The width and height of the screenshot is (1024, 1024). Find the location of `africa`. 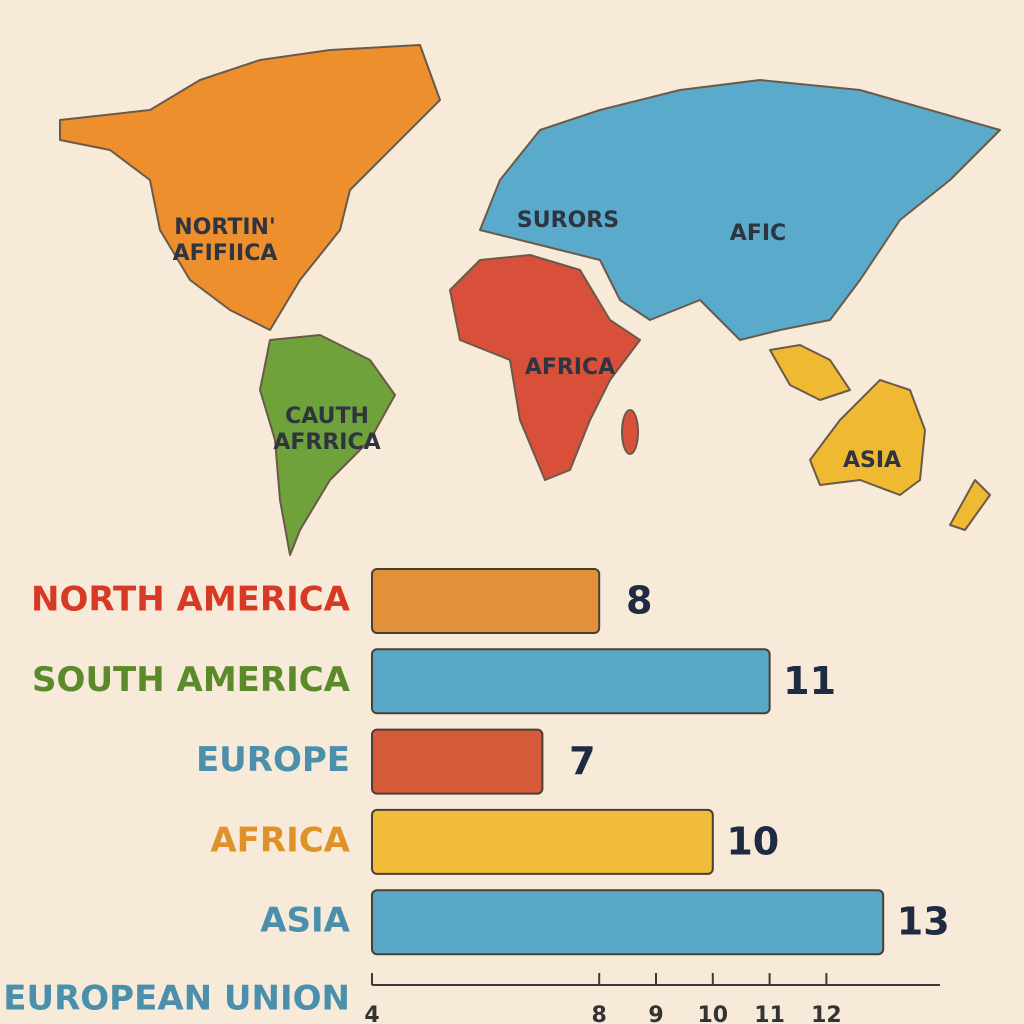

africa is located at coordinates (545, 367).